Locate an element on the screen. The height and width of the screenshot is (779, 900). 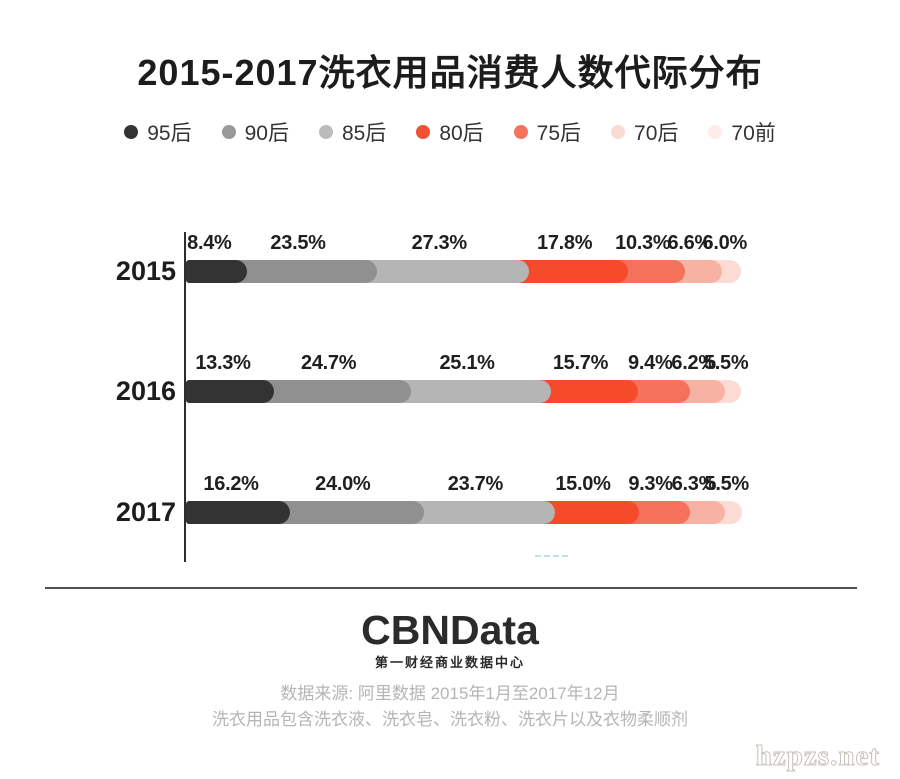
legend-item: 70后 is located at coordinates (644, 132).